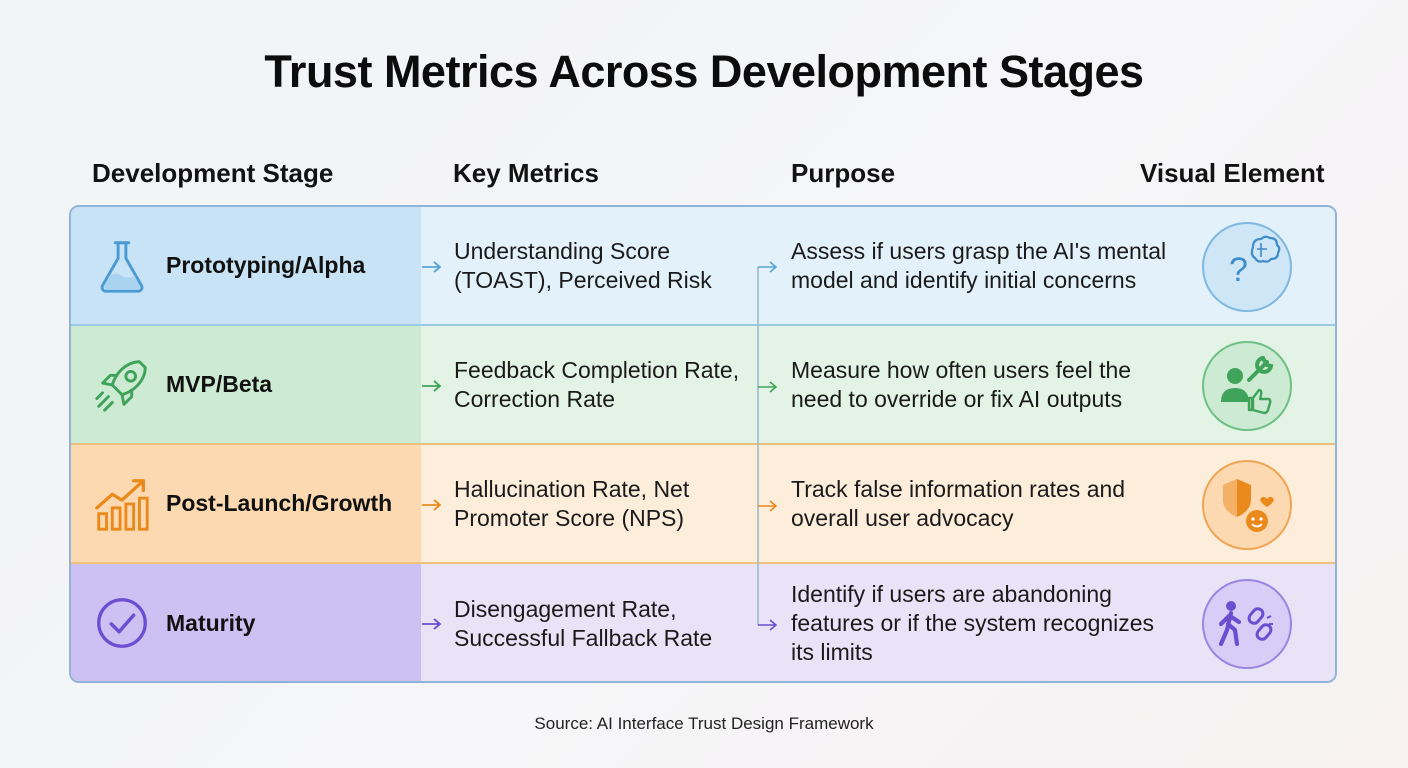 The height and width of the screenshot is (768, 1408). I want to click on column-header-purpose: Purpose, so click(843, 173).